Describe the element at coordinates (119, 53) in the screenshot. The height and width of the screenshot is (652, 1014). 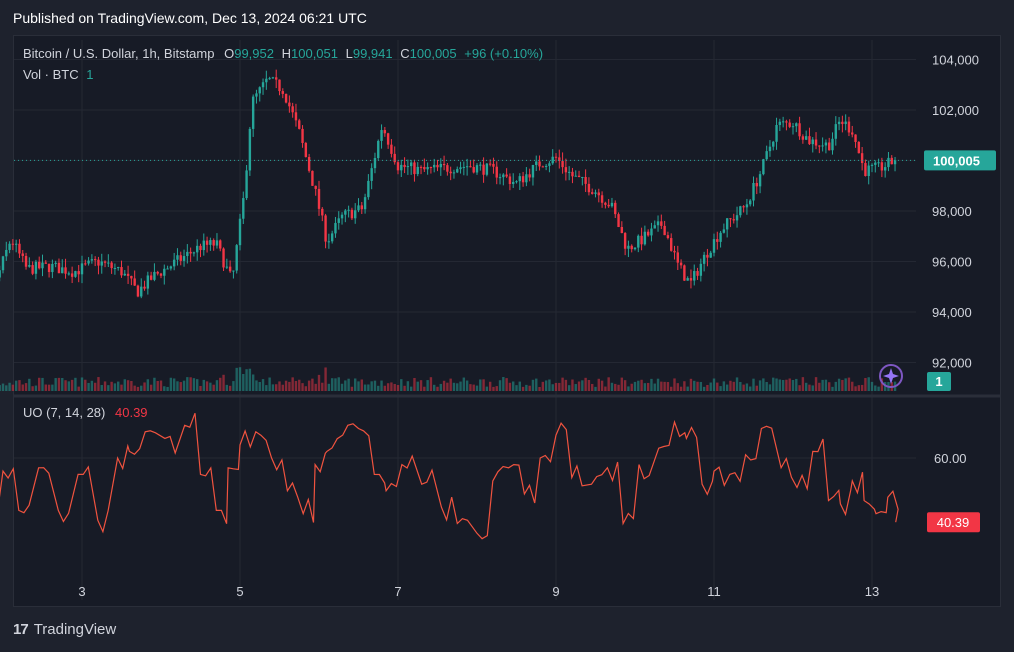
I see `symbol-title: Bitcoin / U.S. Dollar, 1h, Bitstamp` at that location.